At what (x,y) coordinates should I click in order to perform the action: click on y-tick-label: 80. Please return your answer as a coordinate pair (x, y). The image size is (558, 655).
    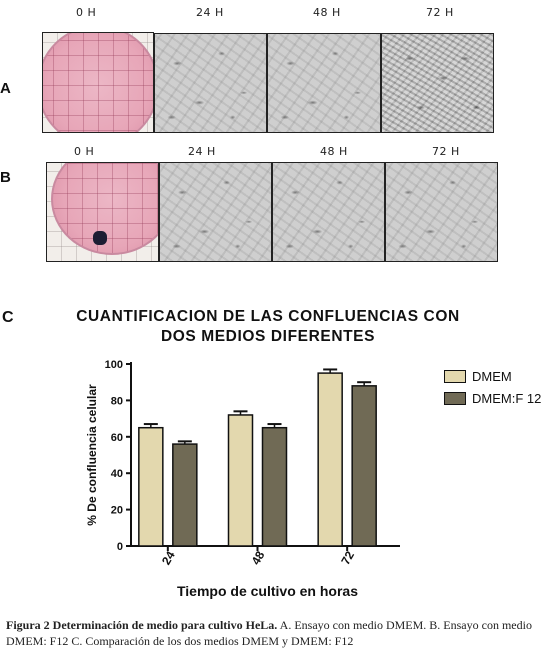
    Looking at the image, I should click on (117, 401).